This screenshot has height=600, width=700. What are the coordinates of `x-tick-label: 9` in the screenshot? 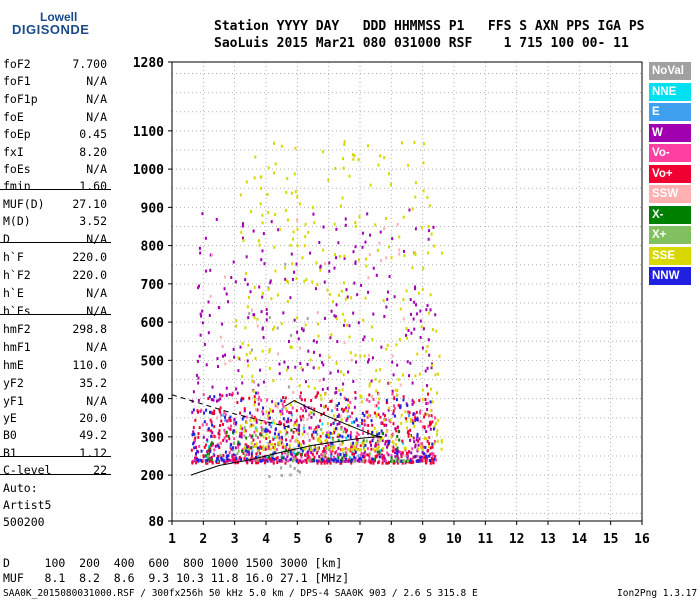 It's located at (423, 539).